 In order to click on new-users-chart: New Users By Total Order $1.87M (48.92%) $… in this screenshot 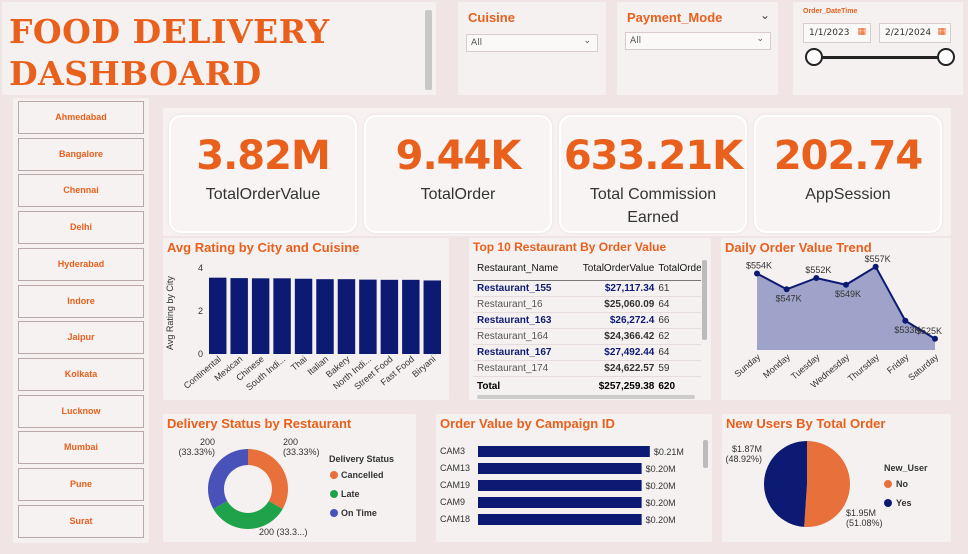, I will do `click(836, 478)`.